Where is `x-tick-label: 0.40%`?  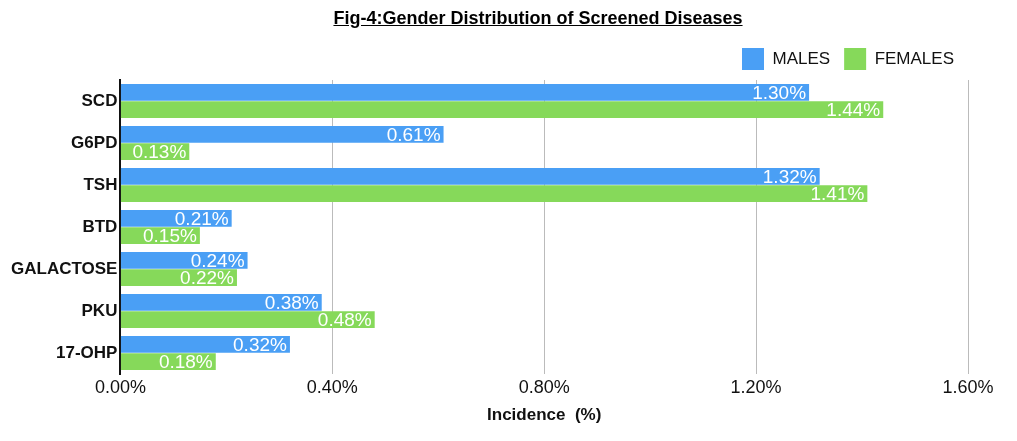
x-tick-label: 0.40% is located at coordinates (332, 386).